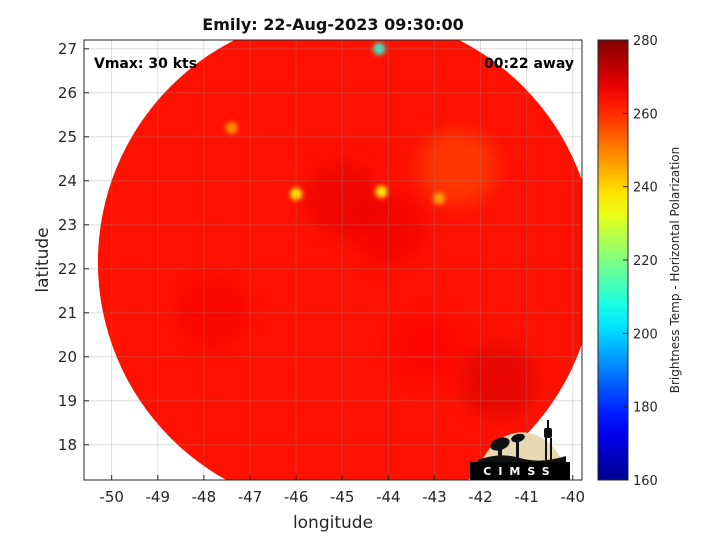 This screenshot has height=540, width=720. I want to click on x-tick-label-9: -41, so click(526, 497).